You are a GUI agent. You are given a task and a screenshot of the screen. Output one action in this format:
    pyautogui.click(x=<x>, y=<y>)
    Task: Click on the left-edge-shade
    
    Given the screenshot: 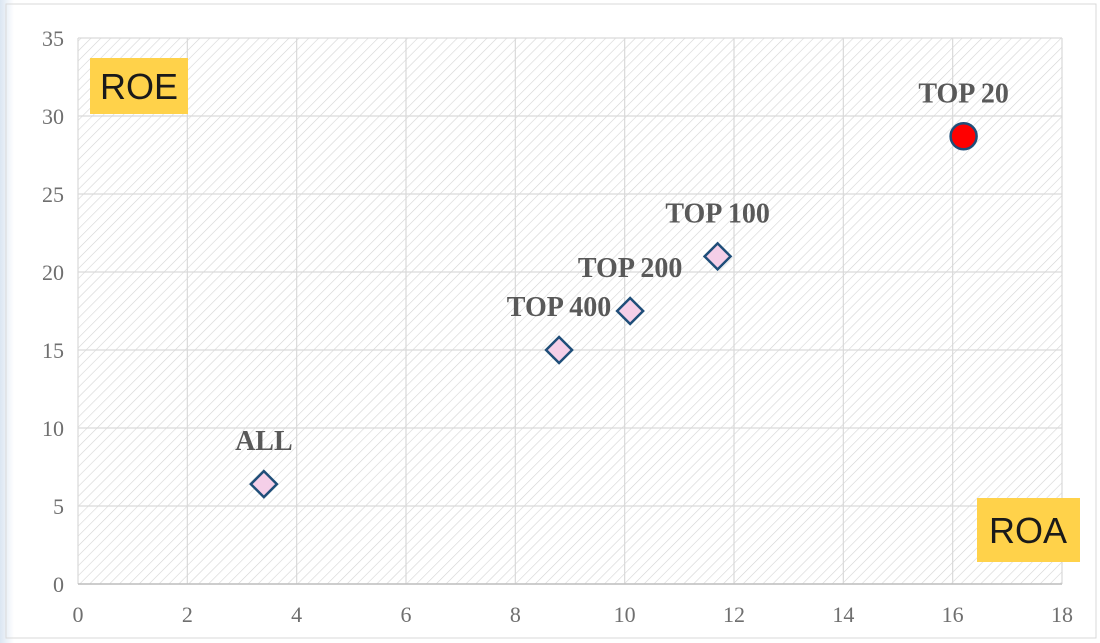 What is the action you would take?
    pyautogui.click(x=7, y=321)
    